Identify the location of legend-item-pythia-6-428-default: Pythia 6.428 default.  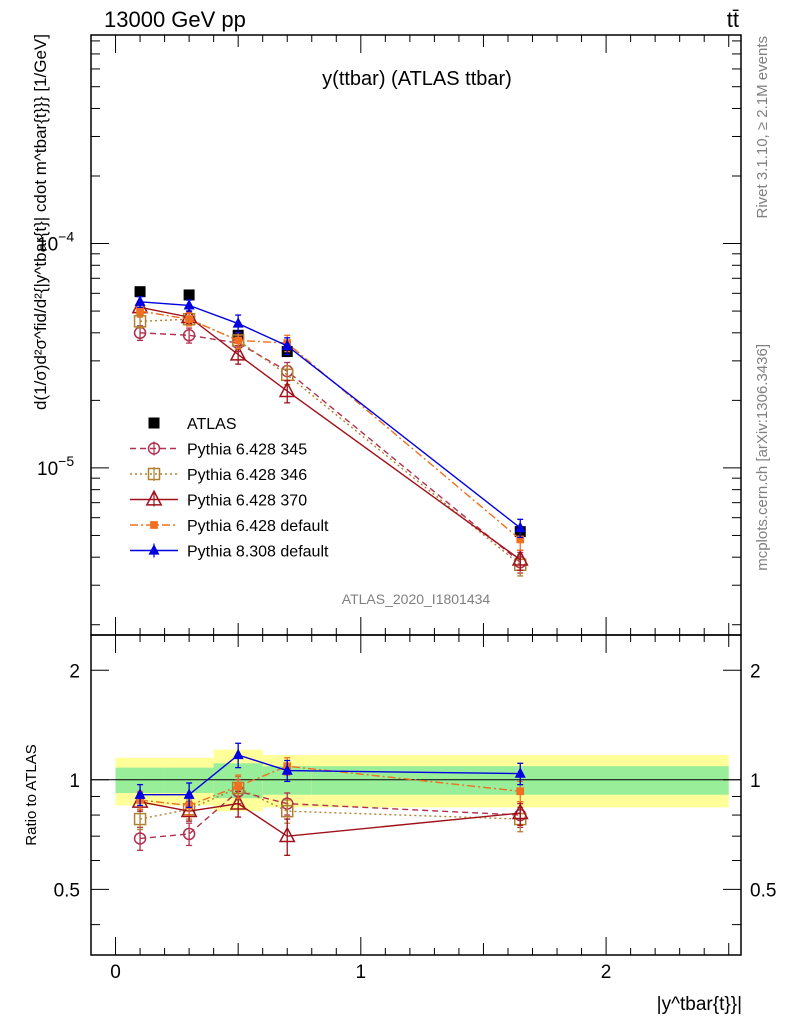
(229, 526).